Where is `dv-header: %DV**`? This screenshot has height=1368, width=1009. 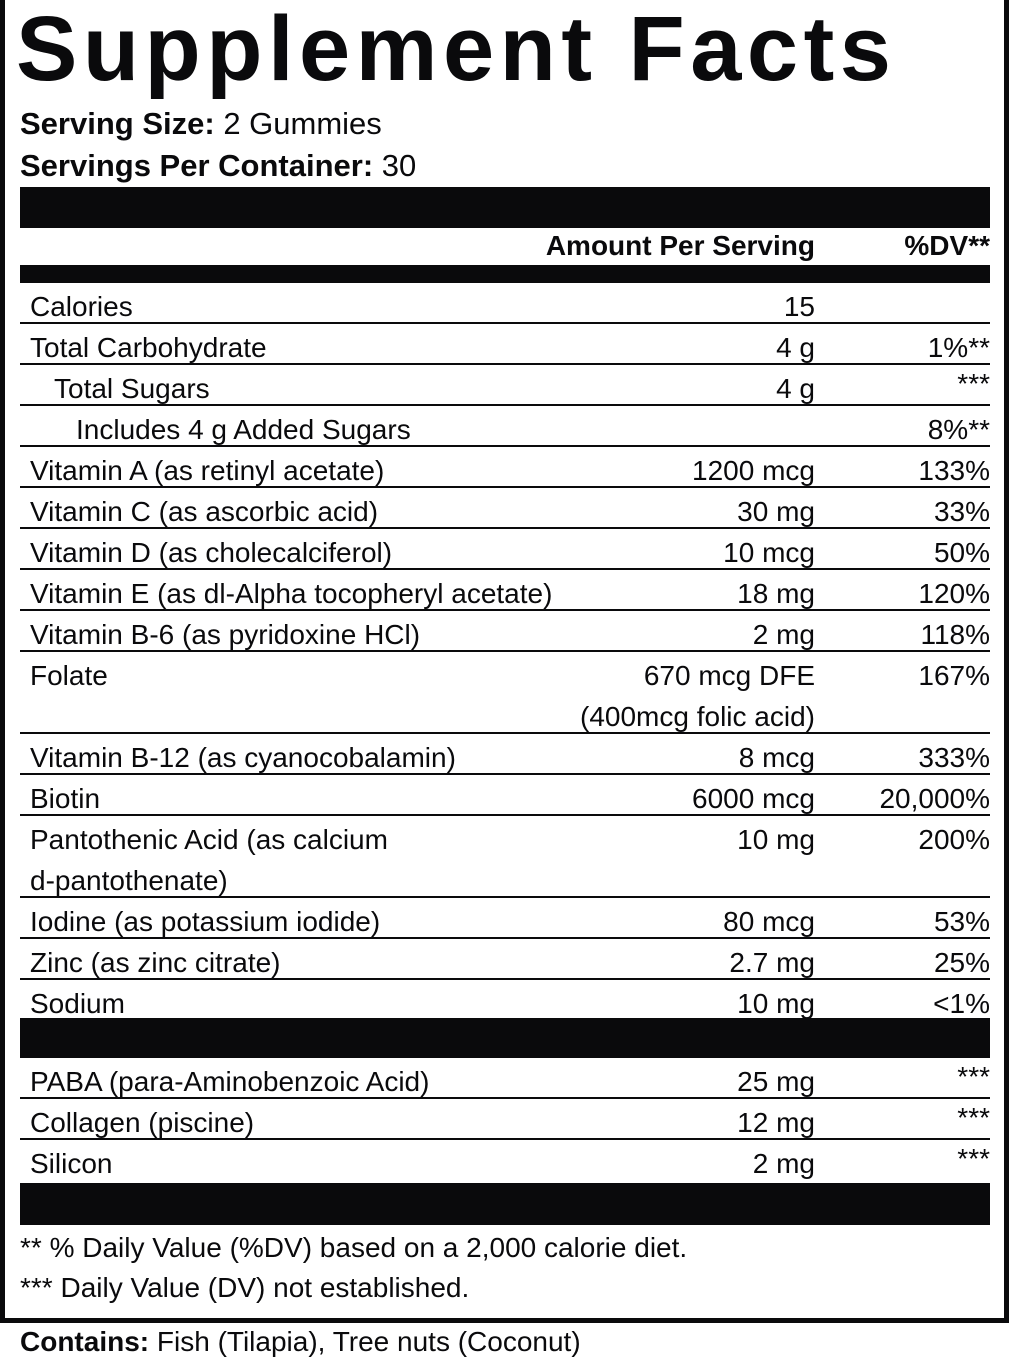
dv-header: %DV** is located at coordinates (947, 245).